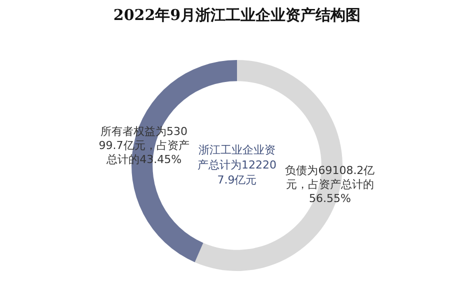  I want to click on data-label: 负债为69108.2亿元，占资产总计的56.55%, so click(330, 184).